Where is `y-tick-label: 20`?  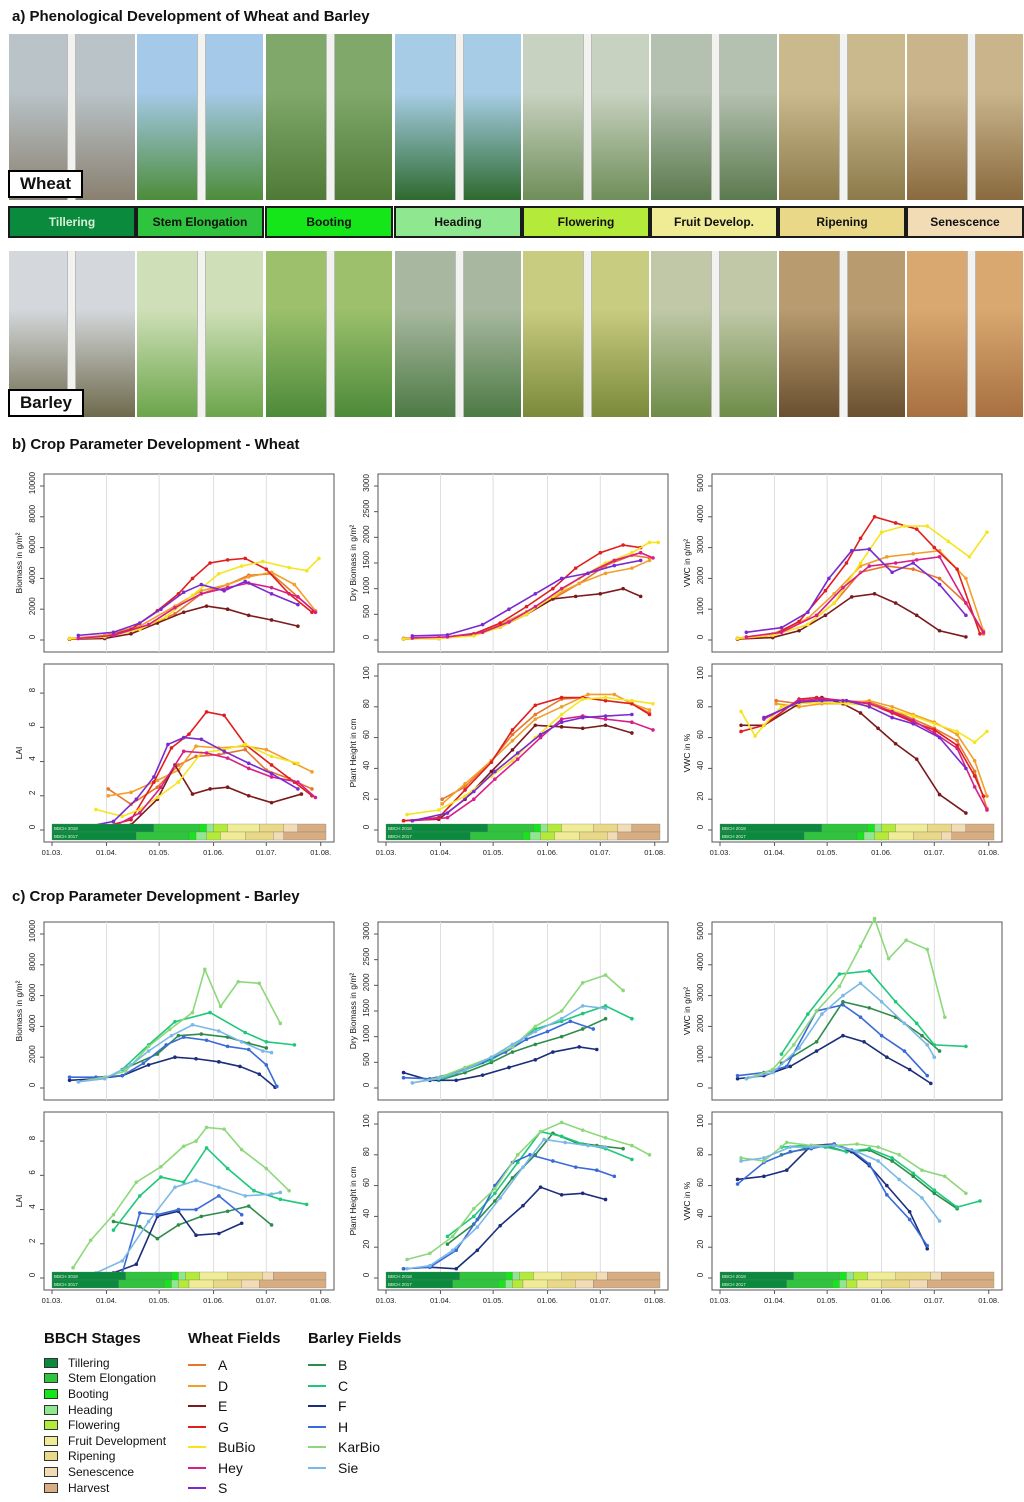
y-tick-label: 20 is located at coordinates (700, 1243).